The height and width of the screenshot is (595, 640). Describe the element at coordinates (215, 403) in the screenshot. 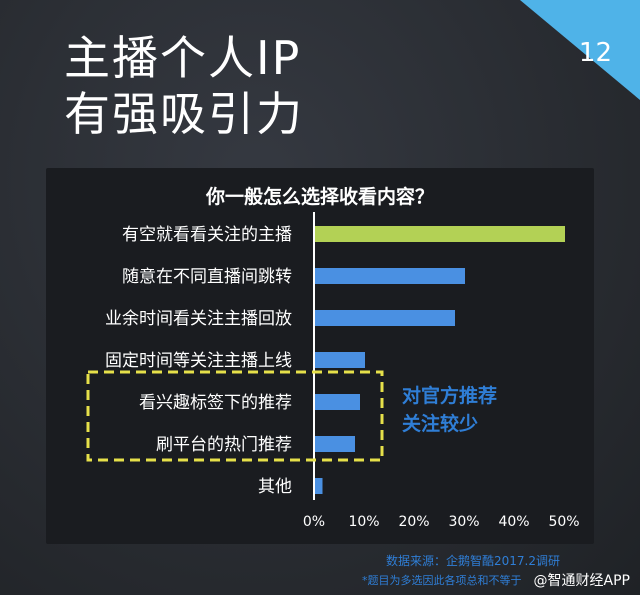

I see `category-label: 看兴趣标签下的推荐` at that location.